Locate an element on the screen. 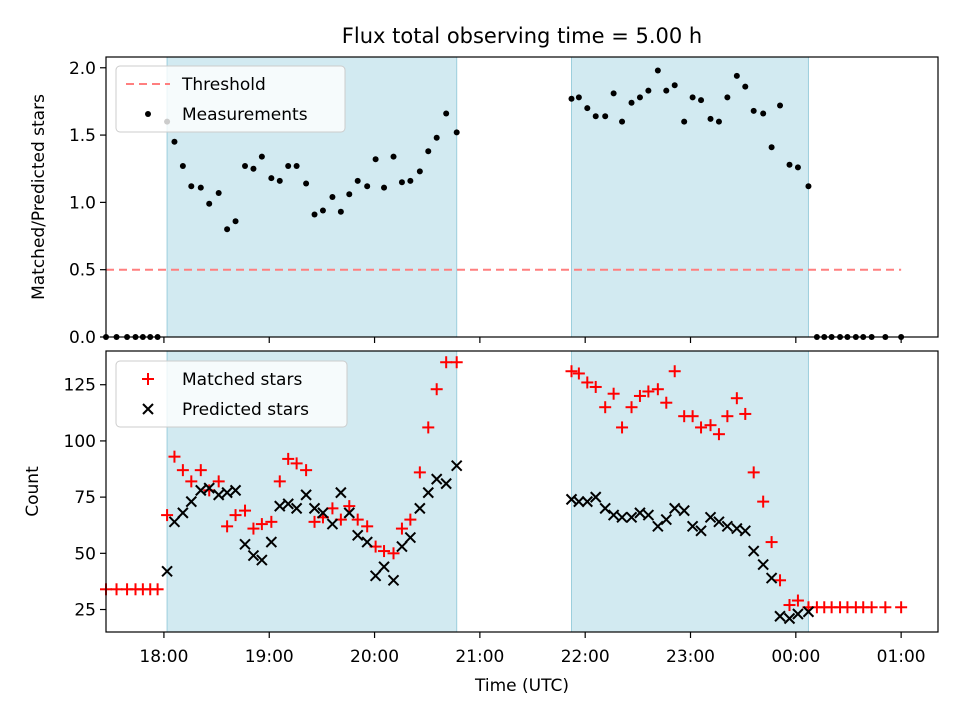 The image size is (960, 720). ratio-legend-box is located at coordinates (230, 99).